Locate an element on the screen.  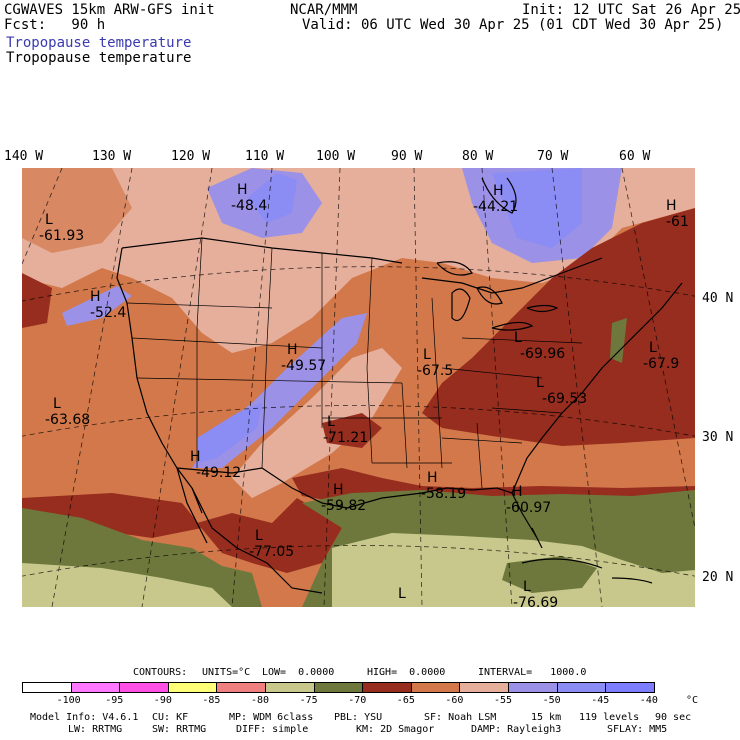
model-info: Model Info: V4.6.1 is located at coordinates (84, 717).